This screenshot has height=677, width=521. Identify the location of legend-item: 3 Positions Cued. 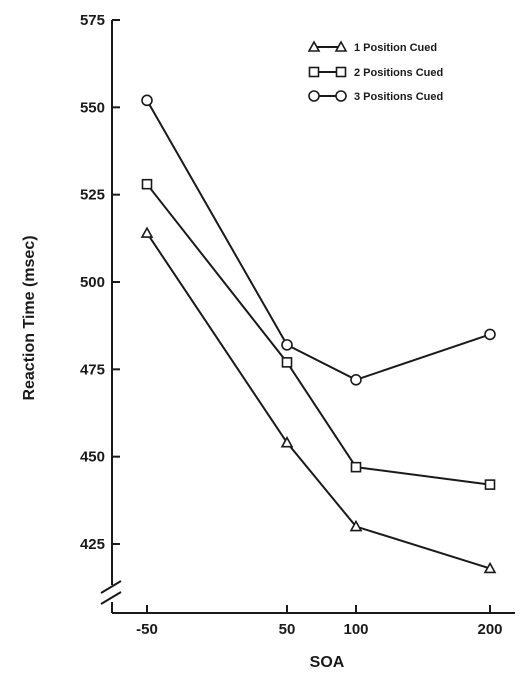
(375, 96).